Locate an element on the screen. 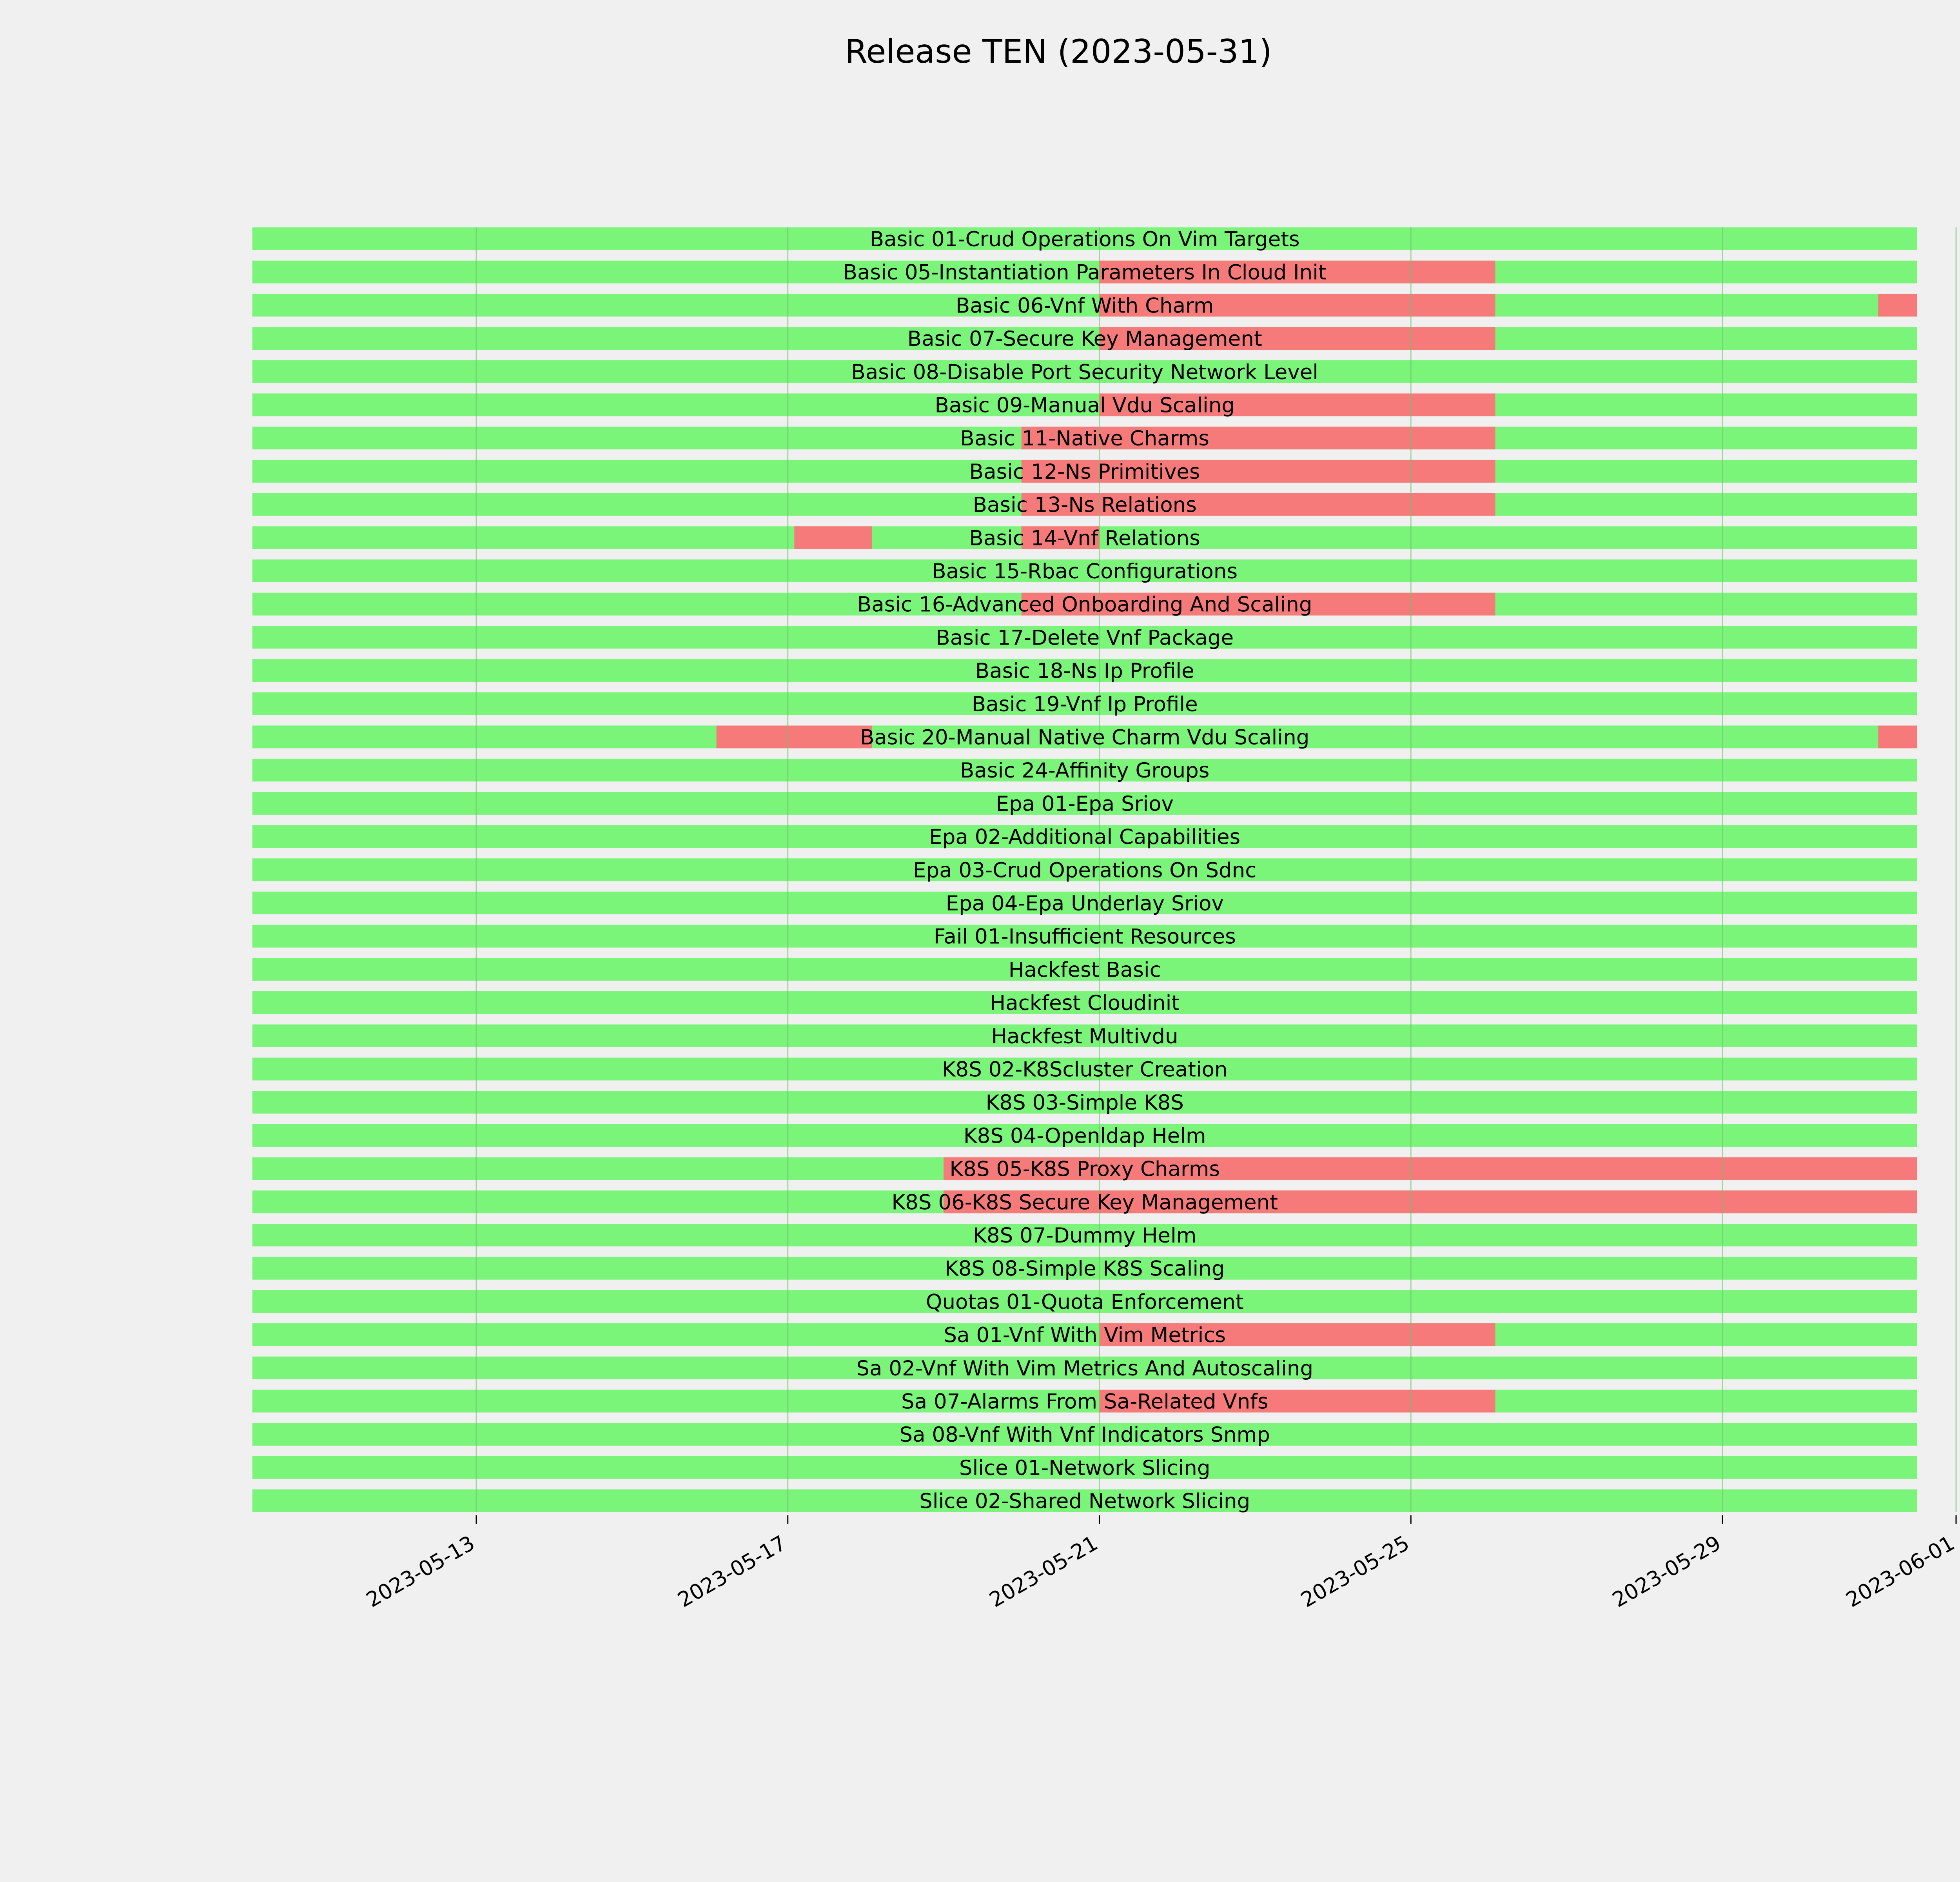 The height and width of the screenshot is (1882, 1960). bar-label: Epa 01-Epa Sriov is located at coordinates (1085, 804).